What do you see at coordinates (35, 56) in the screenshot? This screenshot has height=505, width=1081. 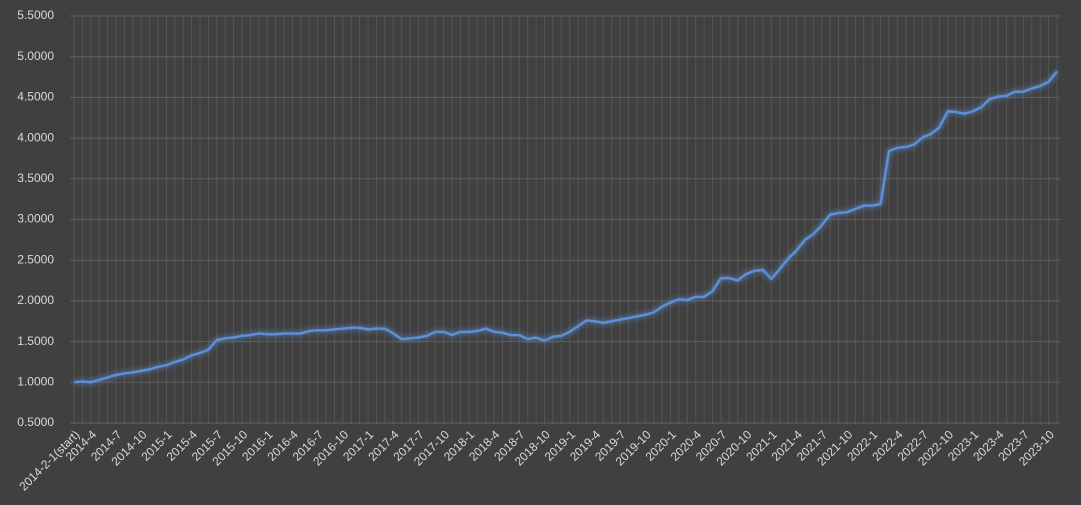 I see `y-tick-label: 5.0000` at bounding box center [35, 56].